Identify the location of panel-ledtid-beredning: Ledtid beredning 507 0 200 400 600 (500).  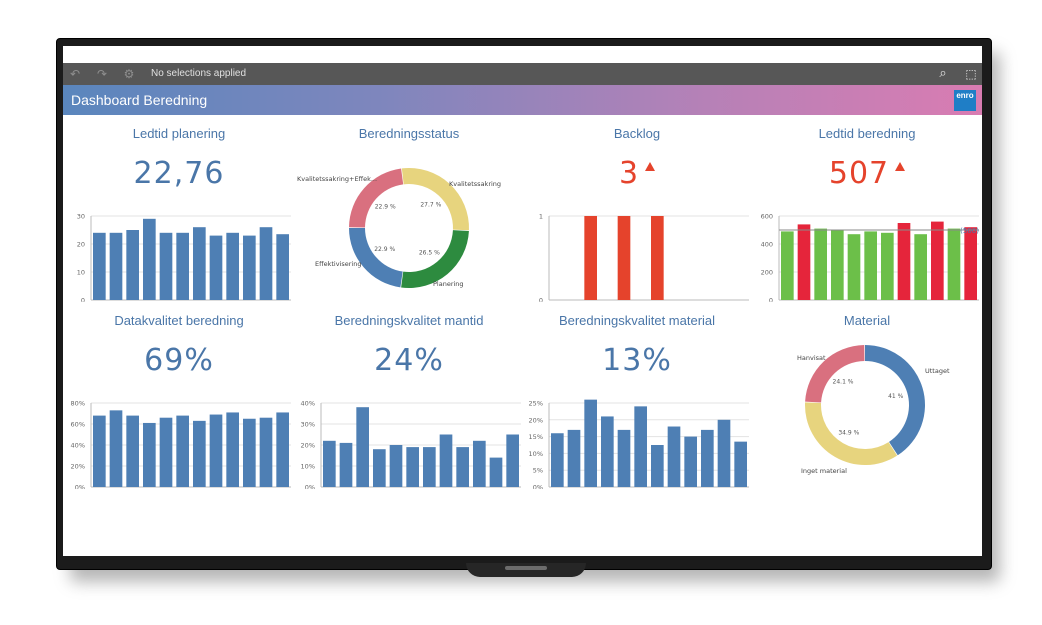
(867, 209).